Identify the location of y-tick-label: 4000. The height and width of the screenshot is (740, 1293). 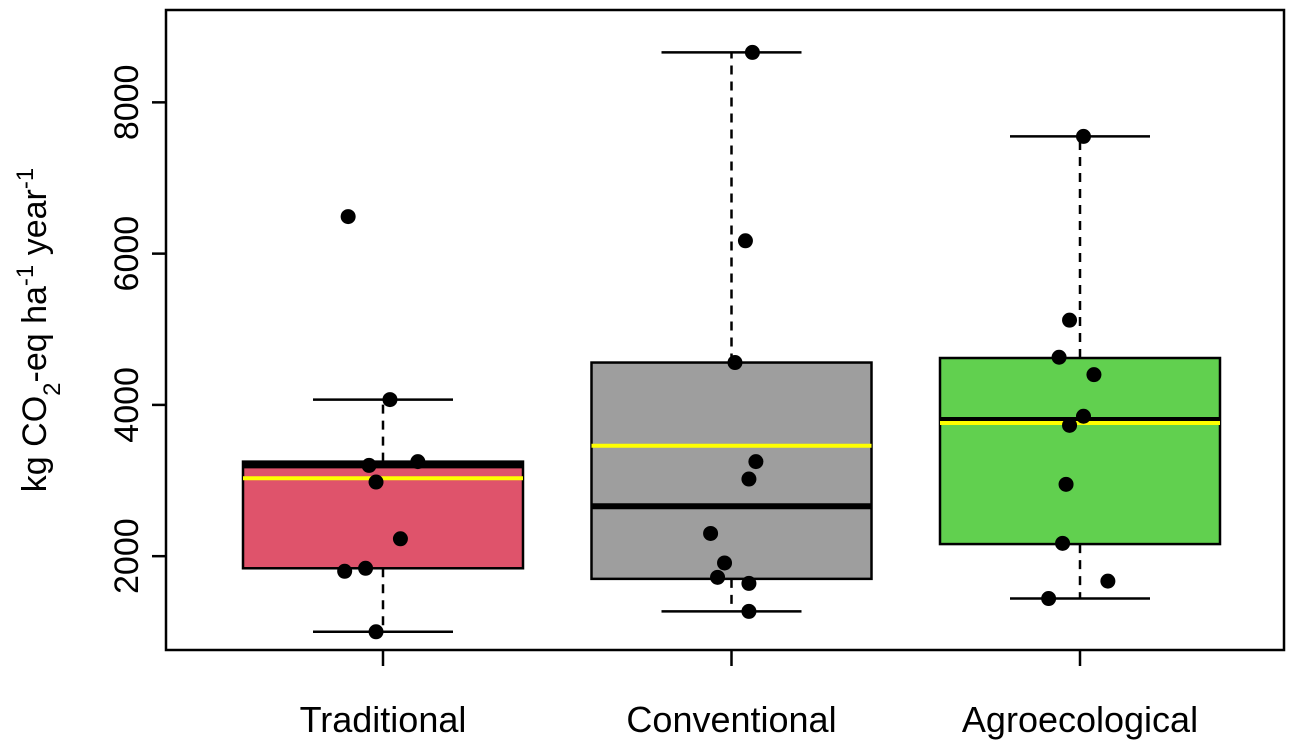
(127, 405).